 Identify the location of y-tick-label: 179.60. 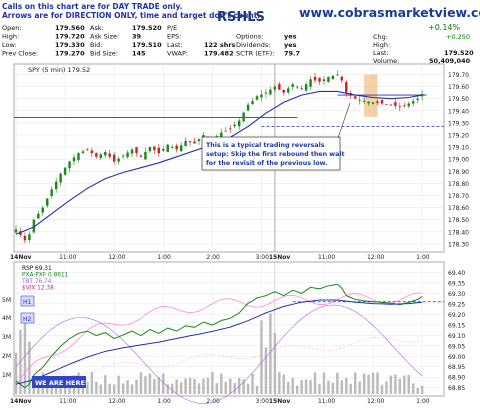
(458, 87).